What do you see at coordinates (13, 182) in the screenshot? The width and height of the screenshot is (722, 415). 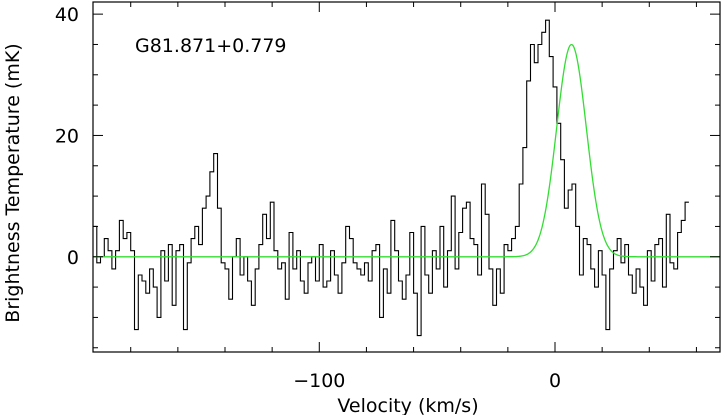 I see `y-axis-label: Brightness Temperature (mK)` at bounding box center [13, 182].